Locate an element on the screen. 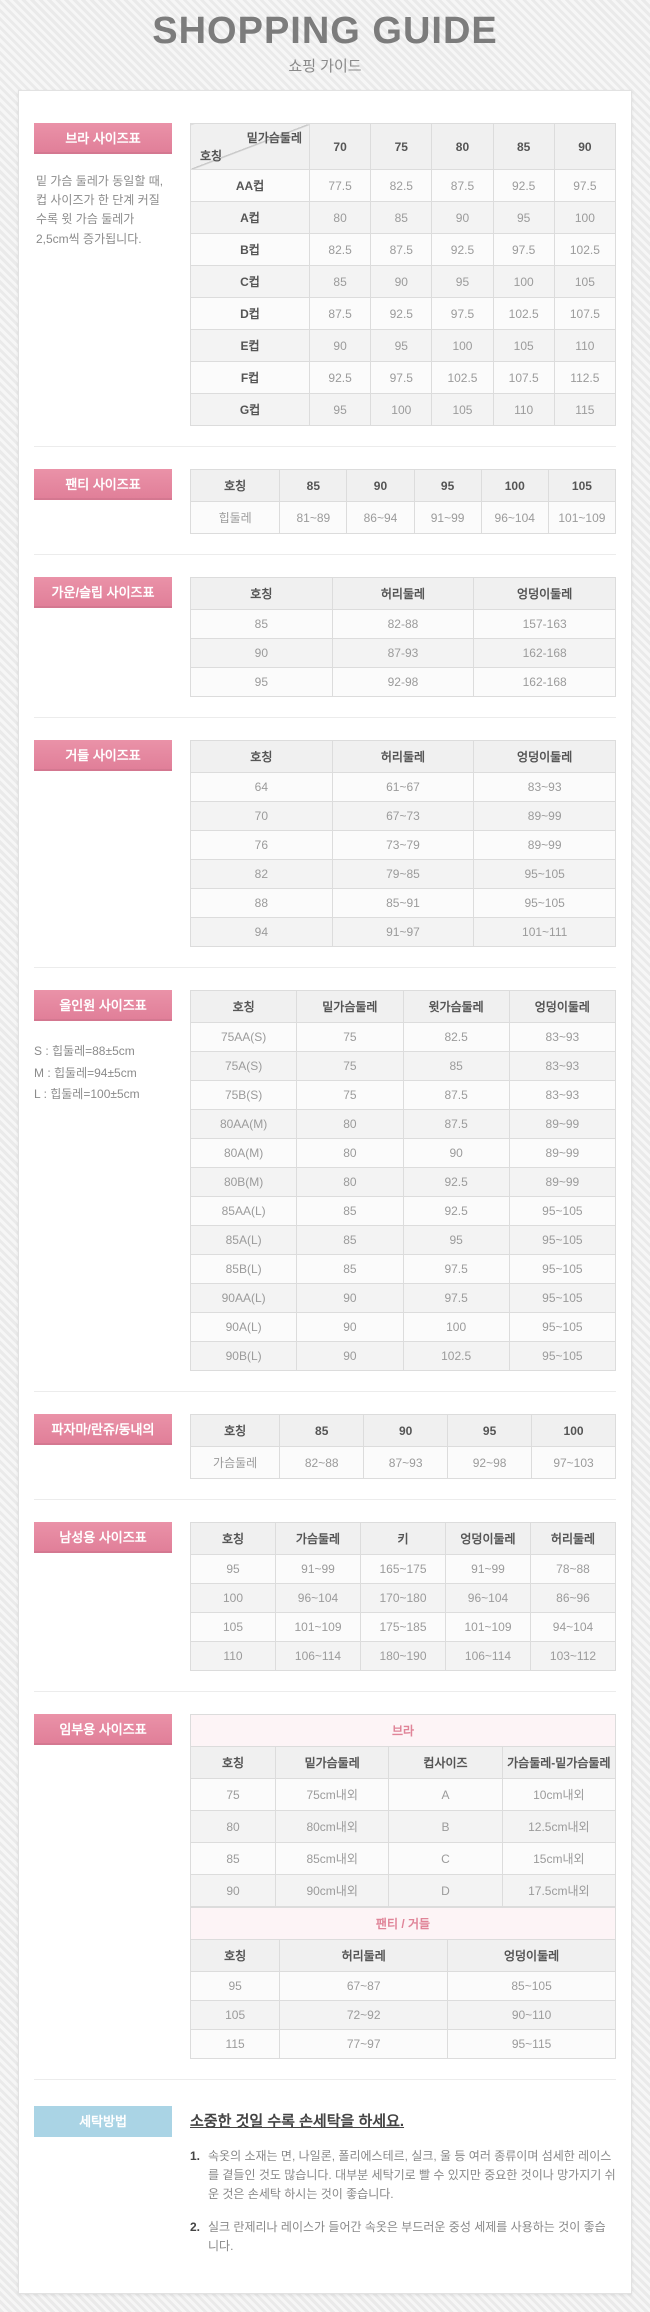 This screenshot has height=2312, width=650. table-cell: 15cm내외 is located at coordinates (559, 1858).